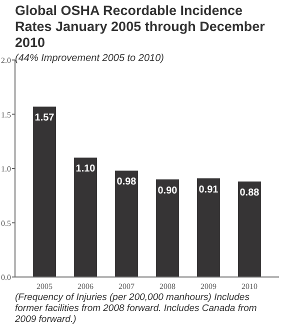 Image resolution: width=285 pixels, height=330 pixels. Describe the element at coordinates (126, 182) in the screenshot. I see `data-label: 0.98` at that location.